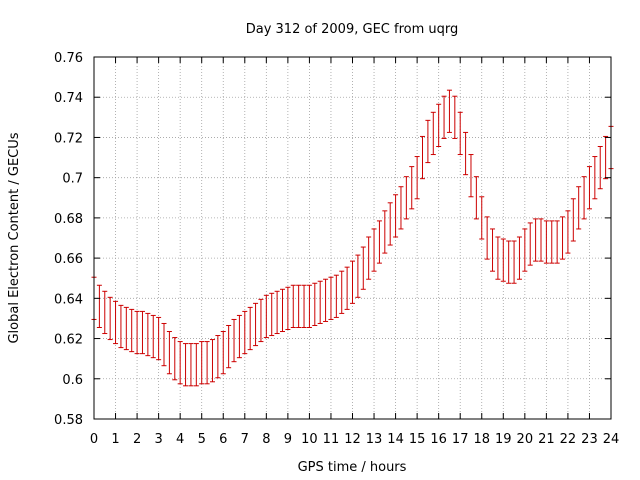 The width and height of the screenshot is (640, 480). I want to click on x-tick-label: 9, so click(288, 439).